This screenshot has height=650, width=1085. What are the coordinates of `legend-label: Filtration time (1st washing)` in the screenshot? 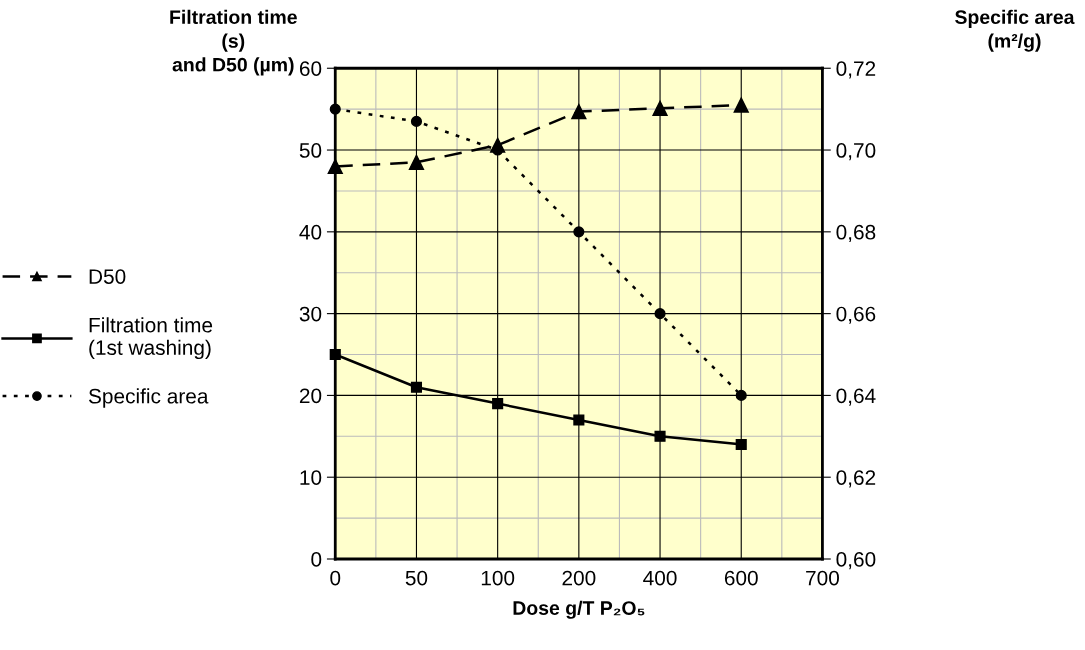 It's located at (151, 338).